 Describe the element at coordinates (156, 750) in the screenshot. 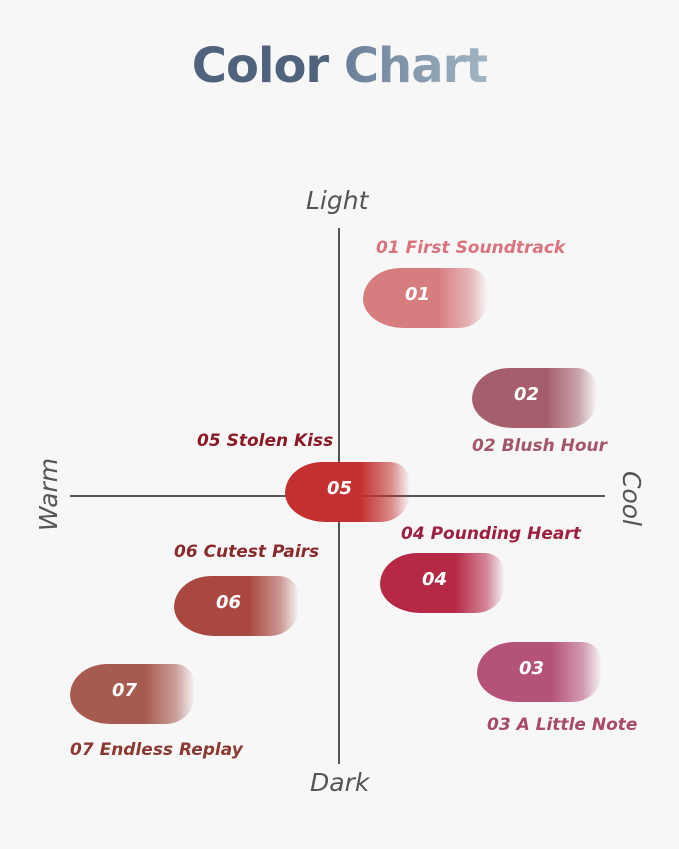

I see `shade-label-07: 07 Endless Replay` at that location.